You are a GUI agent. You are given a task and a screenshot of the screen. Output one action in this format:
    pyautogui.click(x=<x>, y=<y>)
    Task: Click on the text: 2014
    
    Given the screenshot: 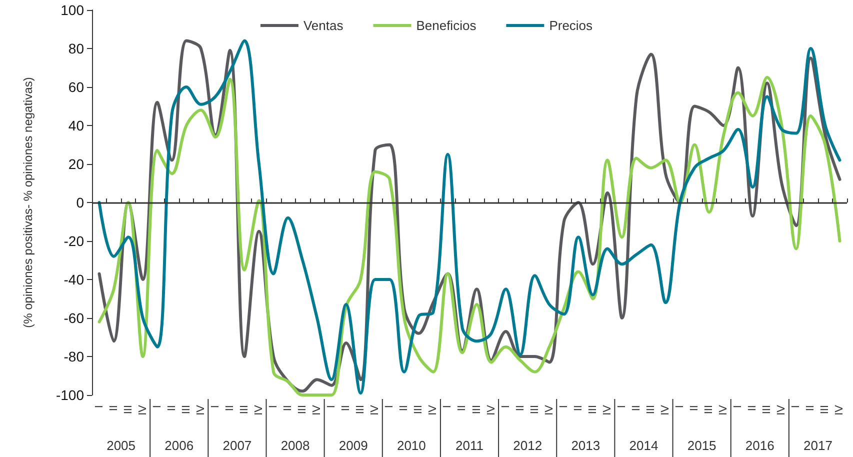 What is the action you would take?
    pyautogui.click(x=643, y=445)
    